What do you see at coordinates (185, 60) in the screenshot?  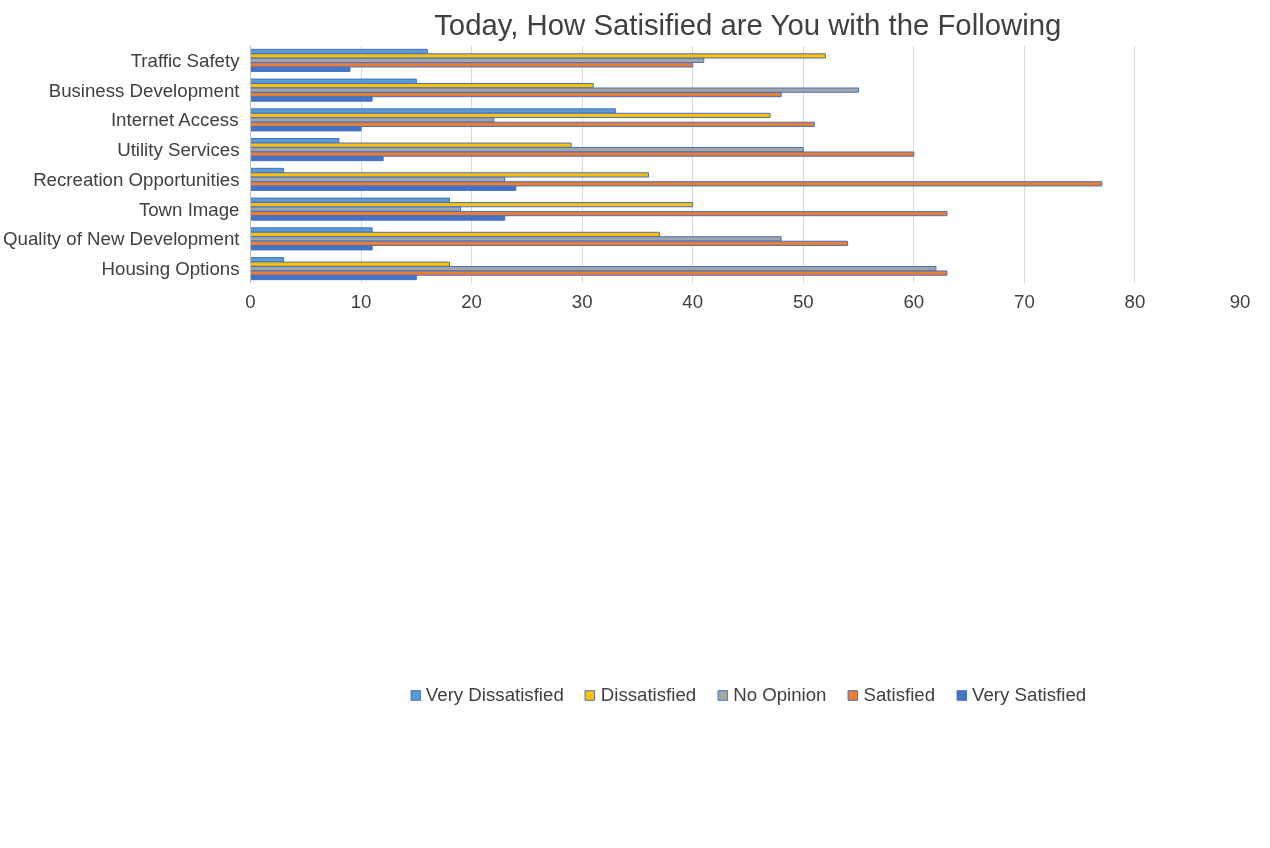 I see `y-tick-label: Traffic Safety` at bounding box center [185, 60].